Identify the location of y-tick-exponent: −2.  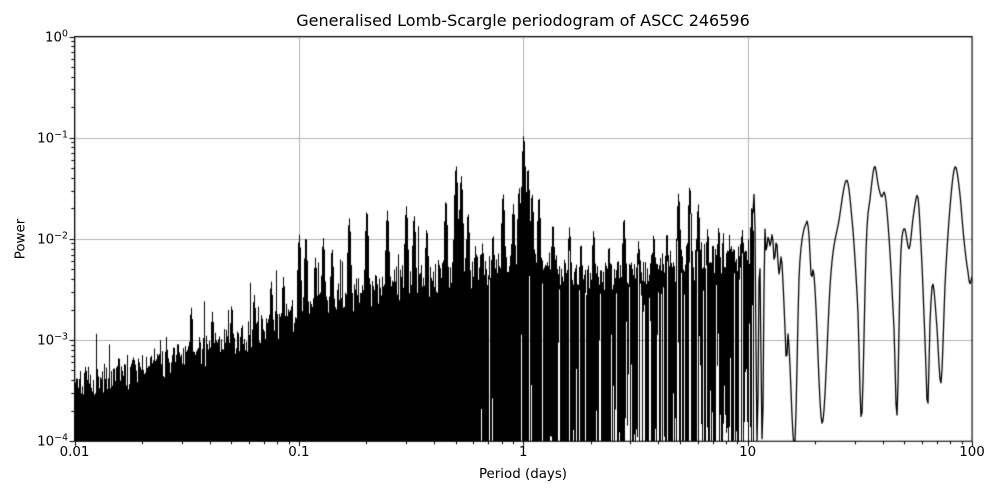
(61, 236).